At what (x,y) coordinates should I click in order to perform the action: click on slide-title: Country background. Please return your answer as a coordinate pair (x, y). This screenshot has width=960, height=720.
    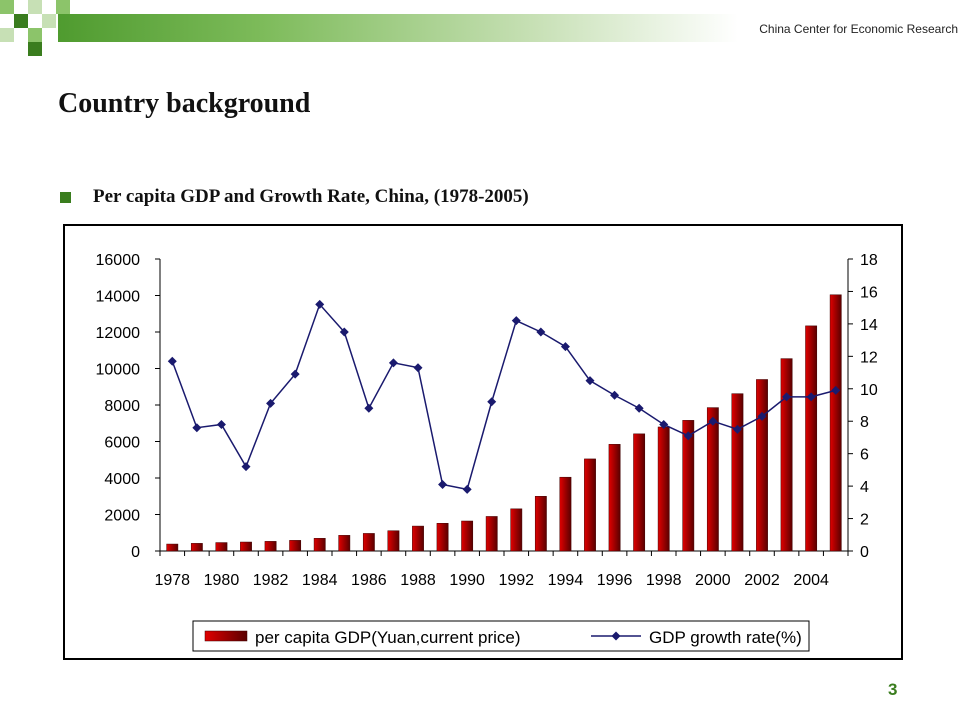
    Looking at the image, I should click on (184, 103).